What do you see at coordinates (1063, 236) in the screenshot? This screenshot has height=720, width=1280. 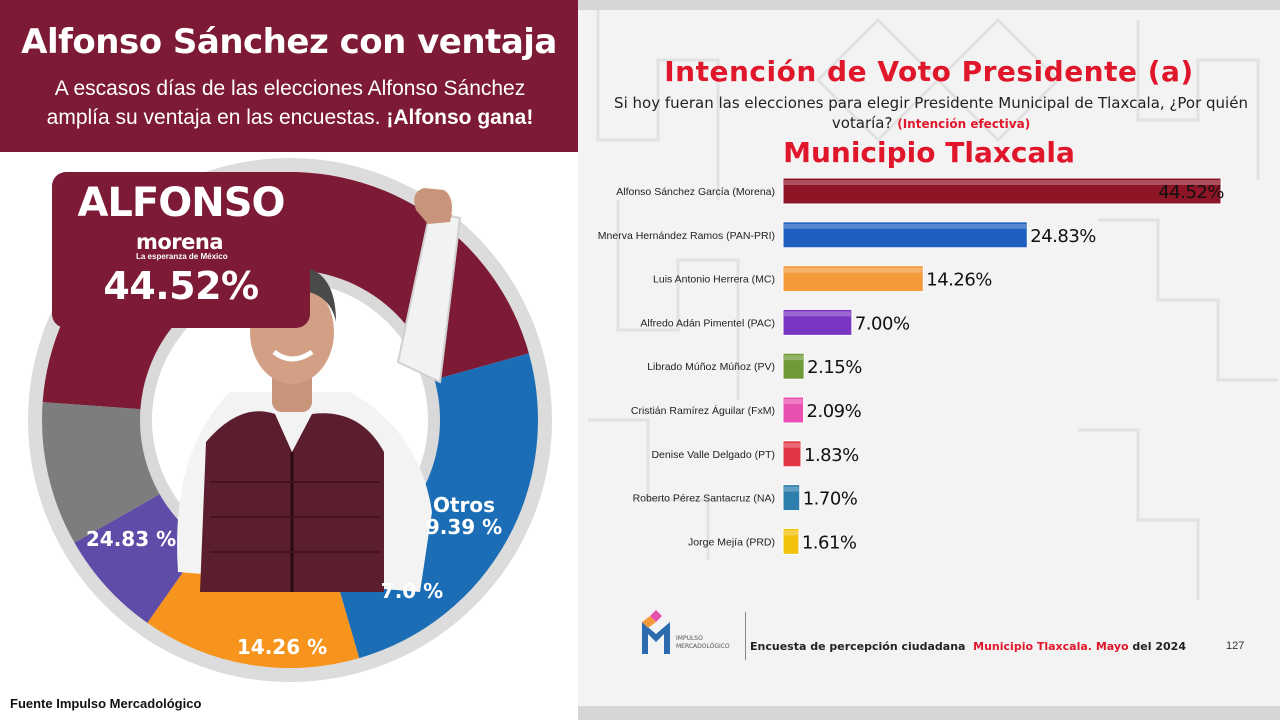 I see `bar-value-label: 24.83%` at bounding box center [1063, 236].